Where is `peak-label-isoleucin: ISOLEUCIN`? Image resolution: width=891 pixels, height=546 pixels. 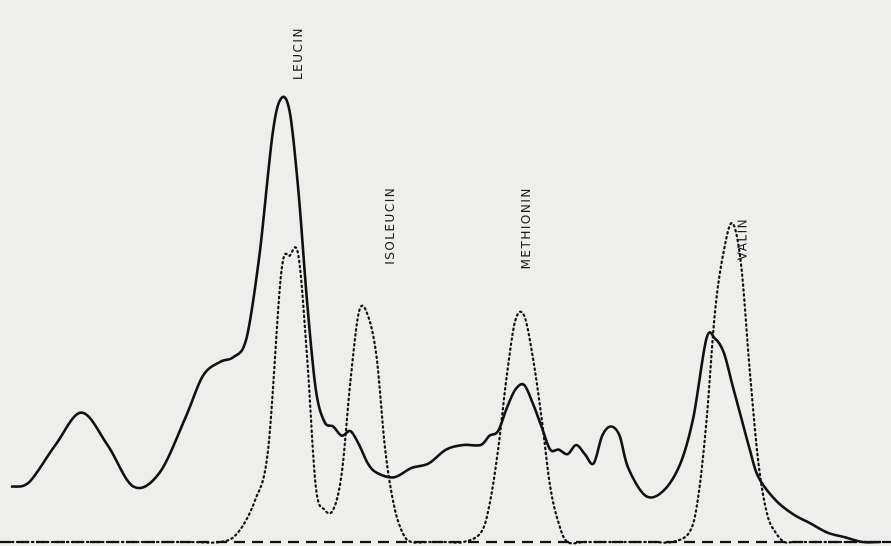
peak-label-isoleucin: ISOLEUCIN is located at coordinates (390, 226).